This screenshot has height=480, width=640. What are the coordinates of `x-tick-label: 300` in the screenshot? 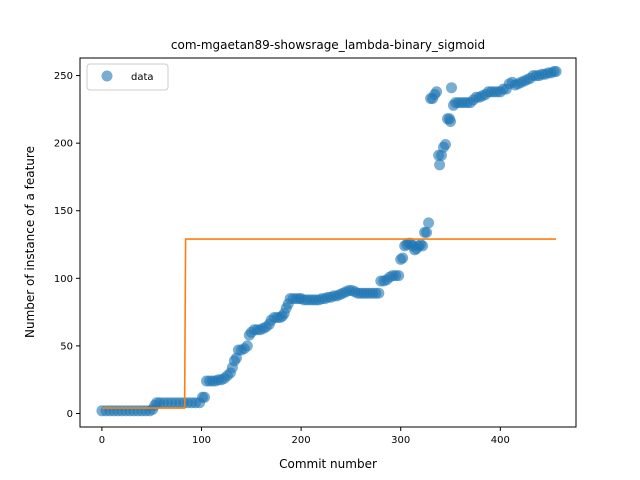 It's located at (400, 440).